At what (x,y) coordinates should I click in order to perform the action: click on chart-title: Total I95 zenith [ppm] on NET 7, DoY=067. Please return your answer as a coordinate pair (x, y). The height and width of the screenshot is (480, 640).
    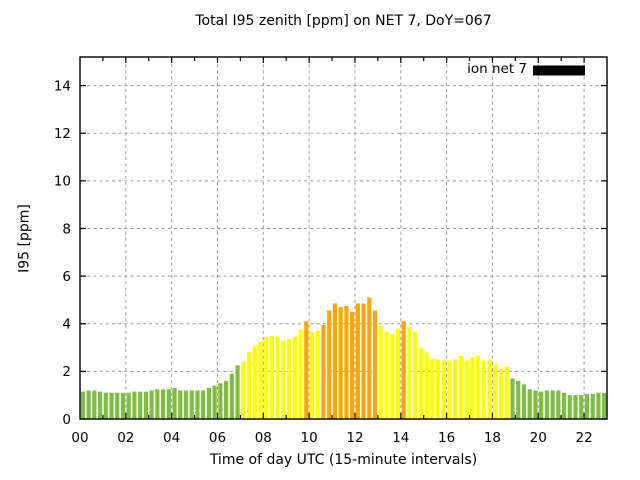
    Looking at the image, I should click on (343, 21).